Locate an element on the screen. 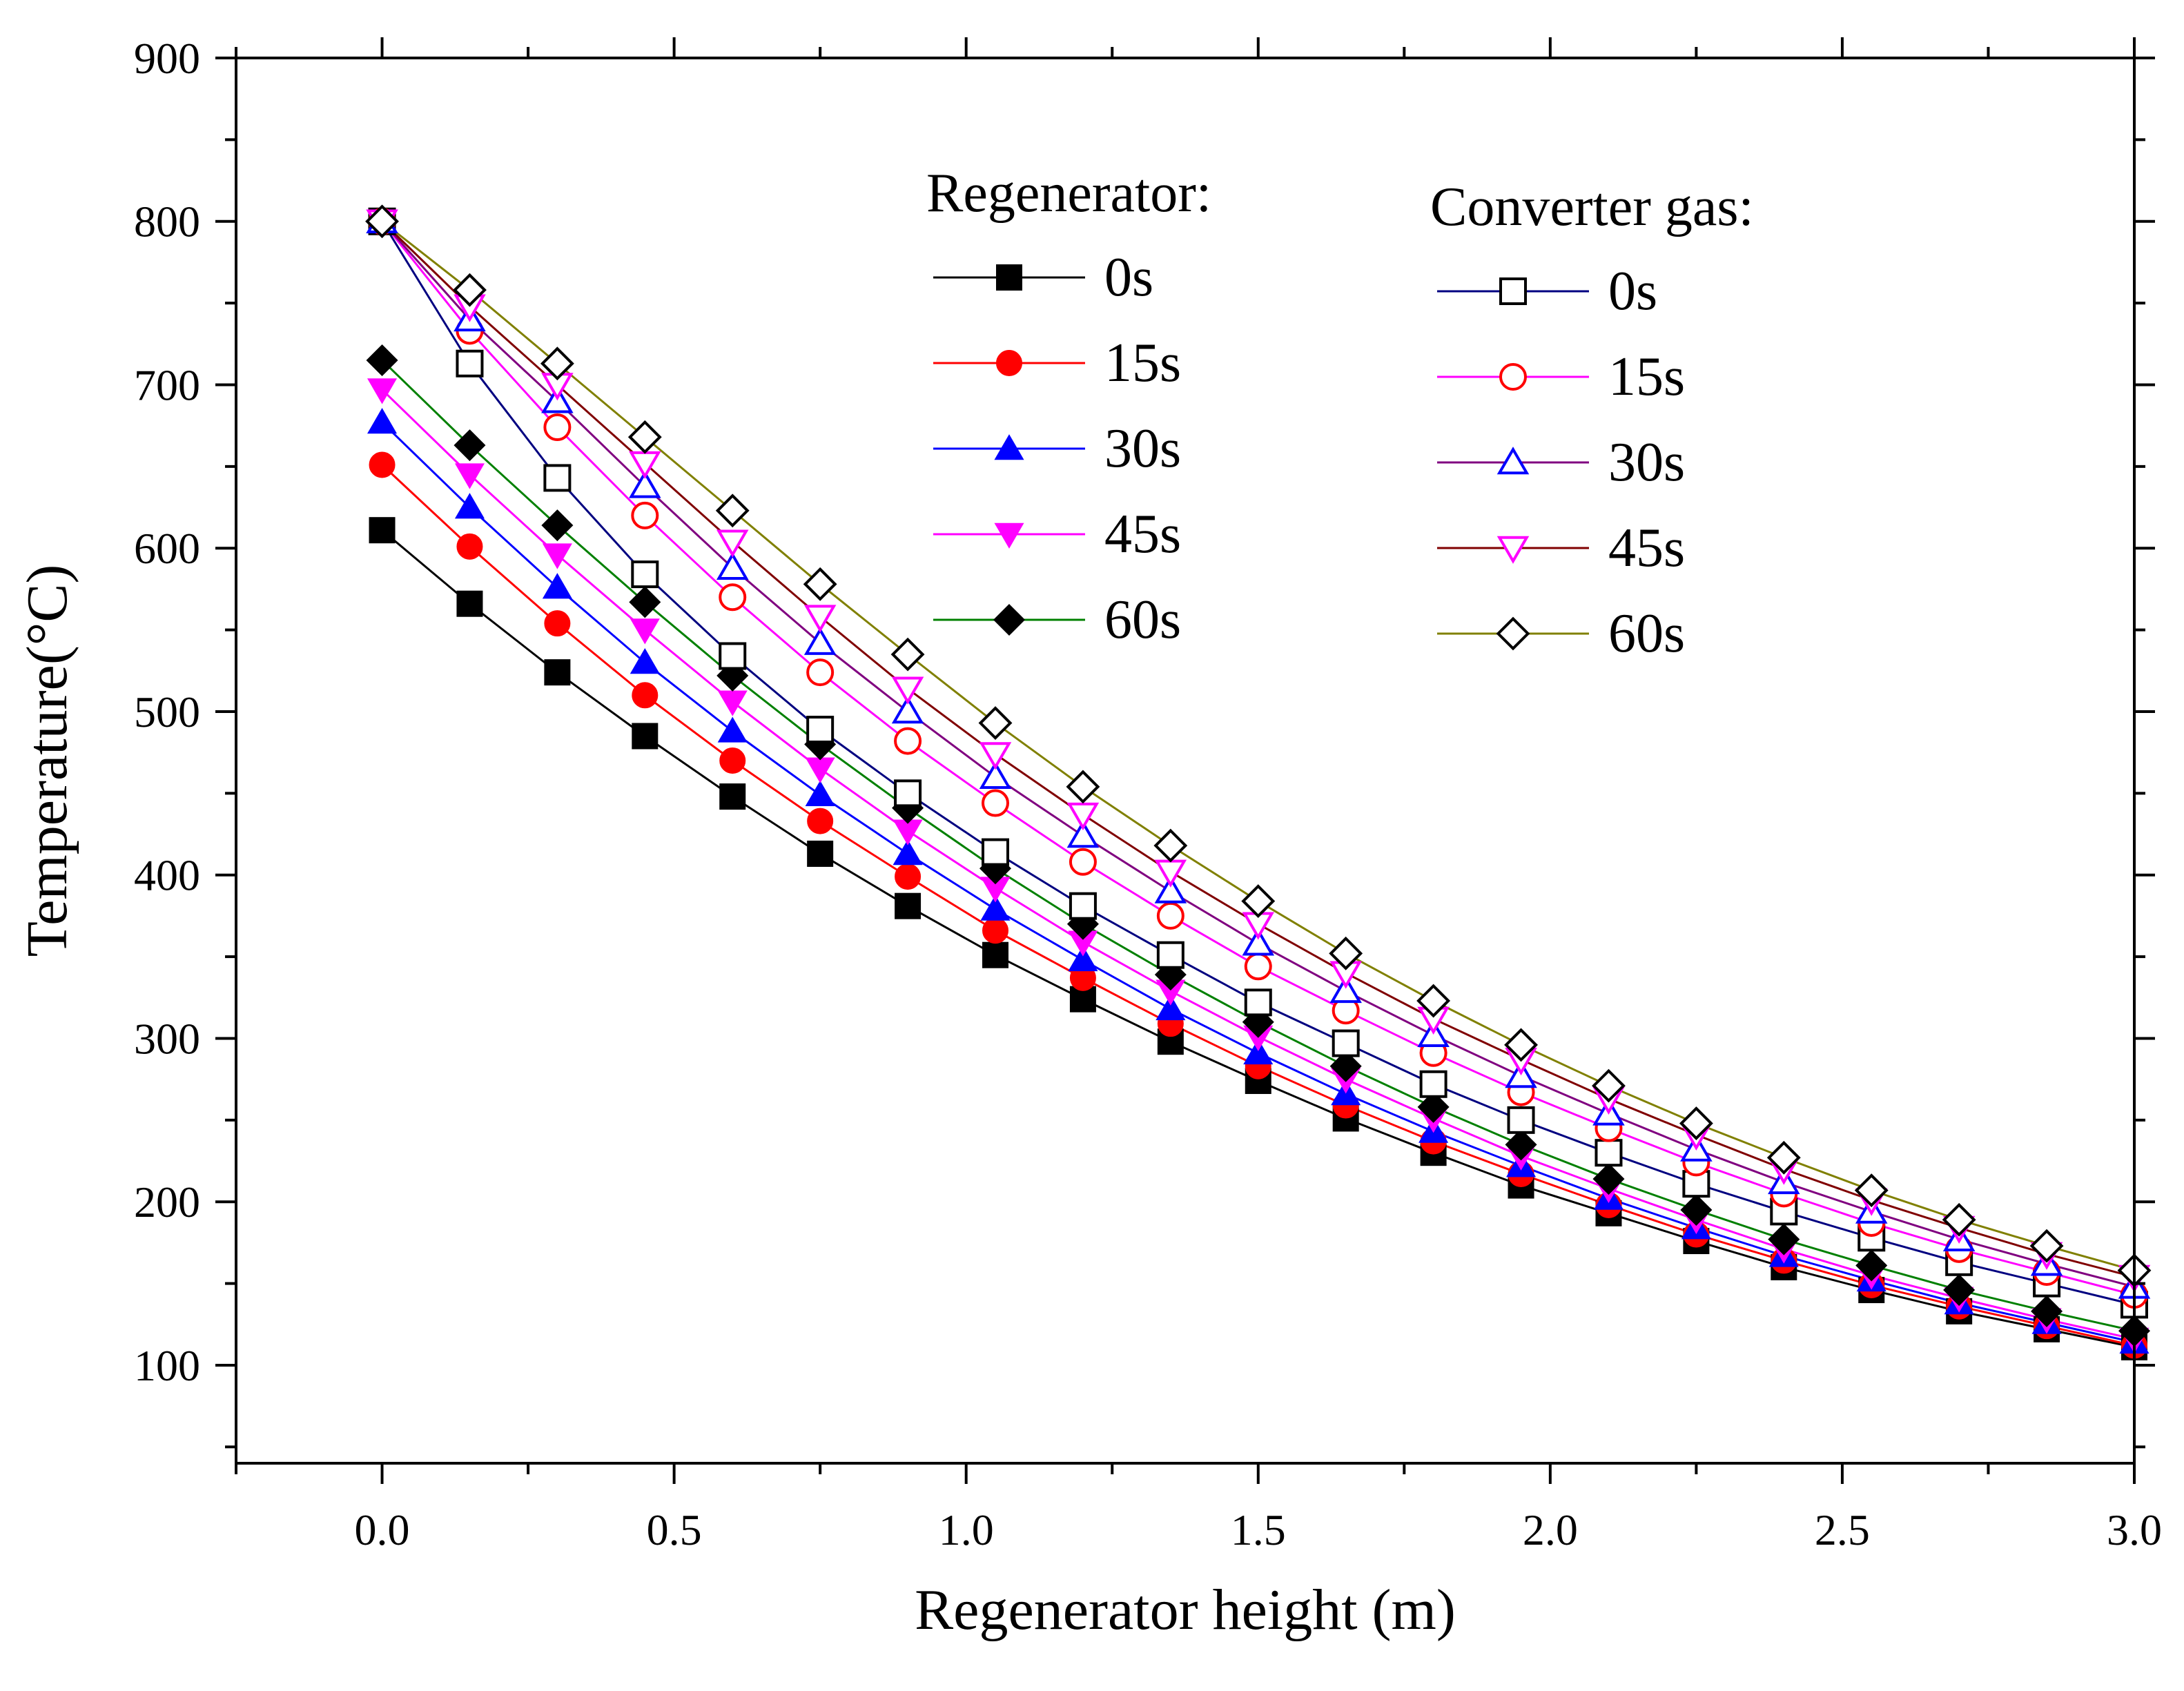 The height and width of the screenshot is (1691, 2184). y-tick-label: 100 is located at coordinates (167, 1365).